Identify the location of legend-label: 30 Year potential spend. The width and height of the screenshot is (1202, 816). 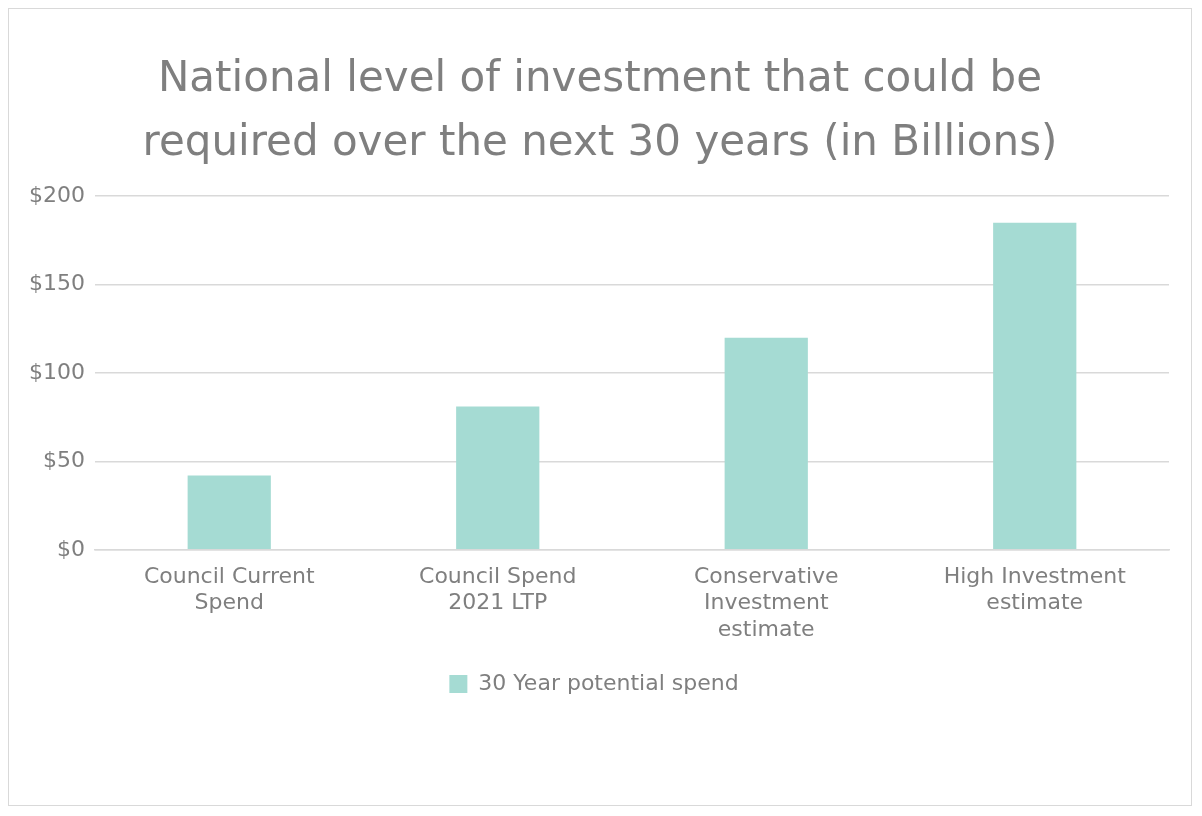
(608, 682).